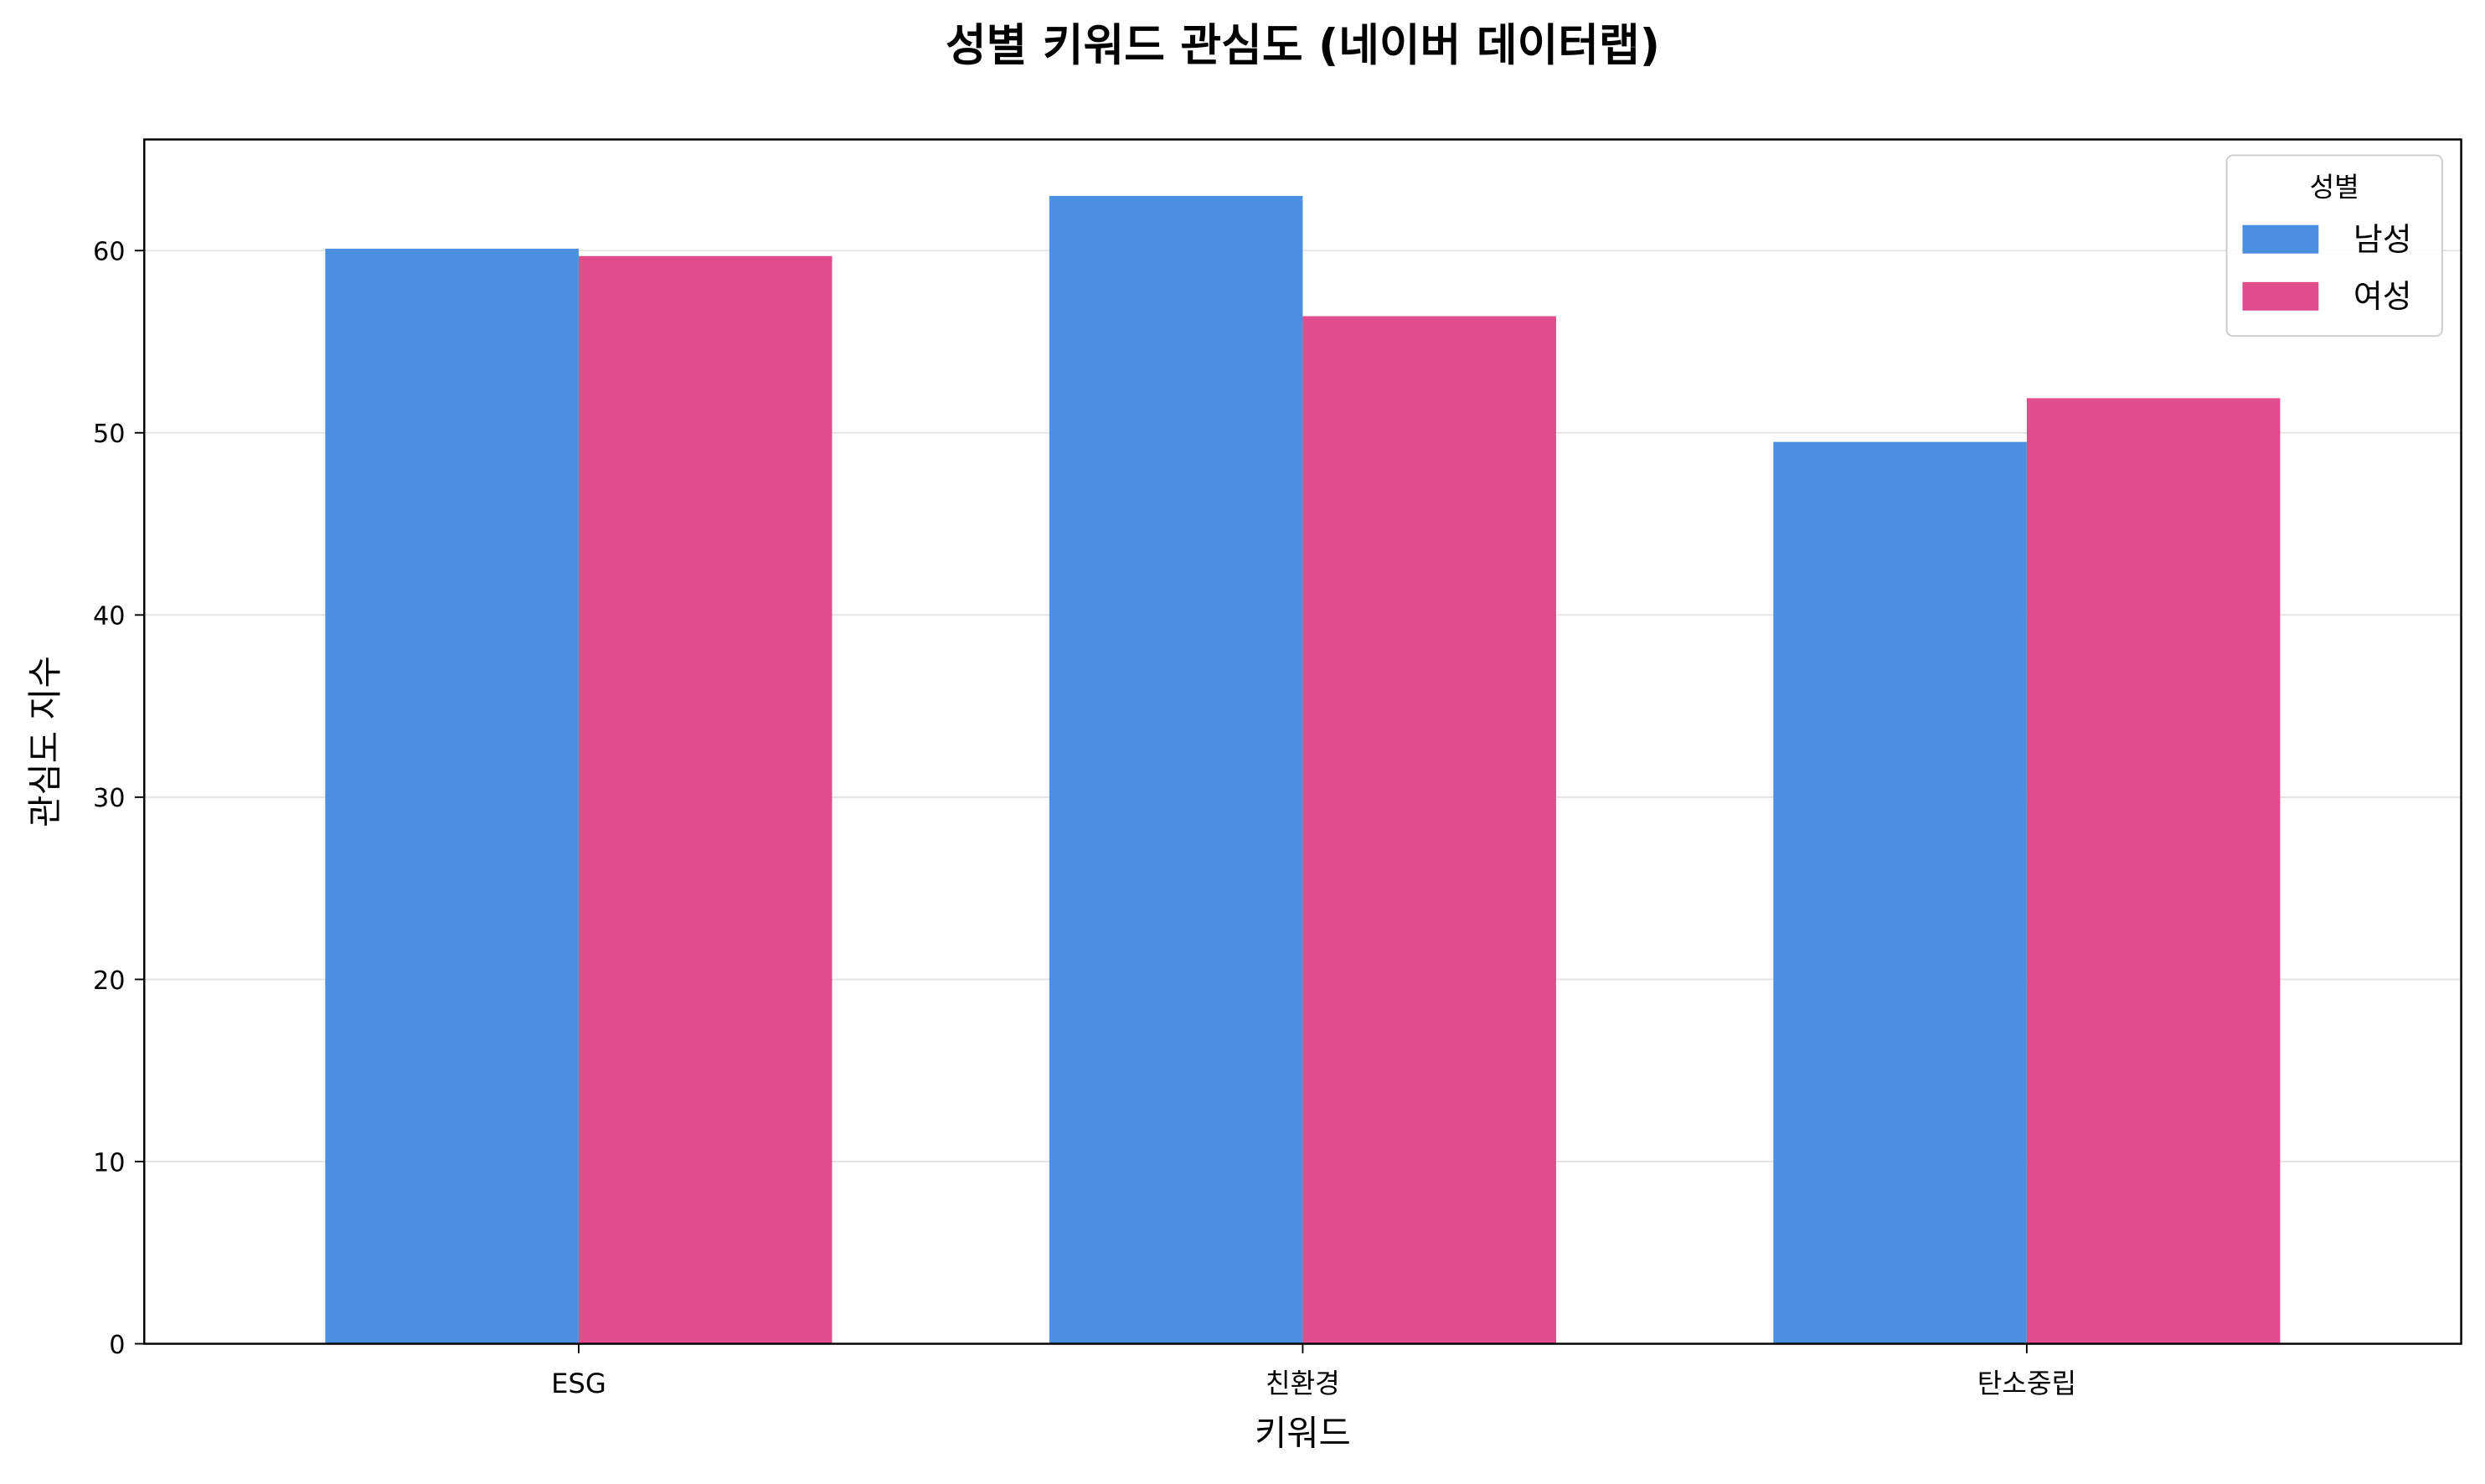 This screenshot has height=1484, width=2485. What do you see at coordinates (2334, 188) in the screenshot?
I see `legend-title: 성별` at bounding box center [2334, 188].